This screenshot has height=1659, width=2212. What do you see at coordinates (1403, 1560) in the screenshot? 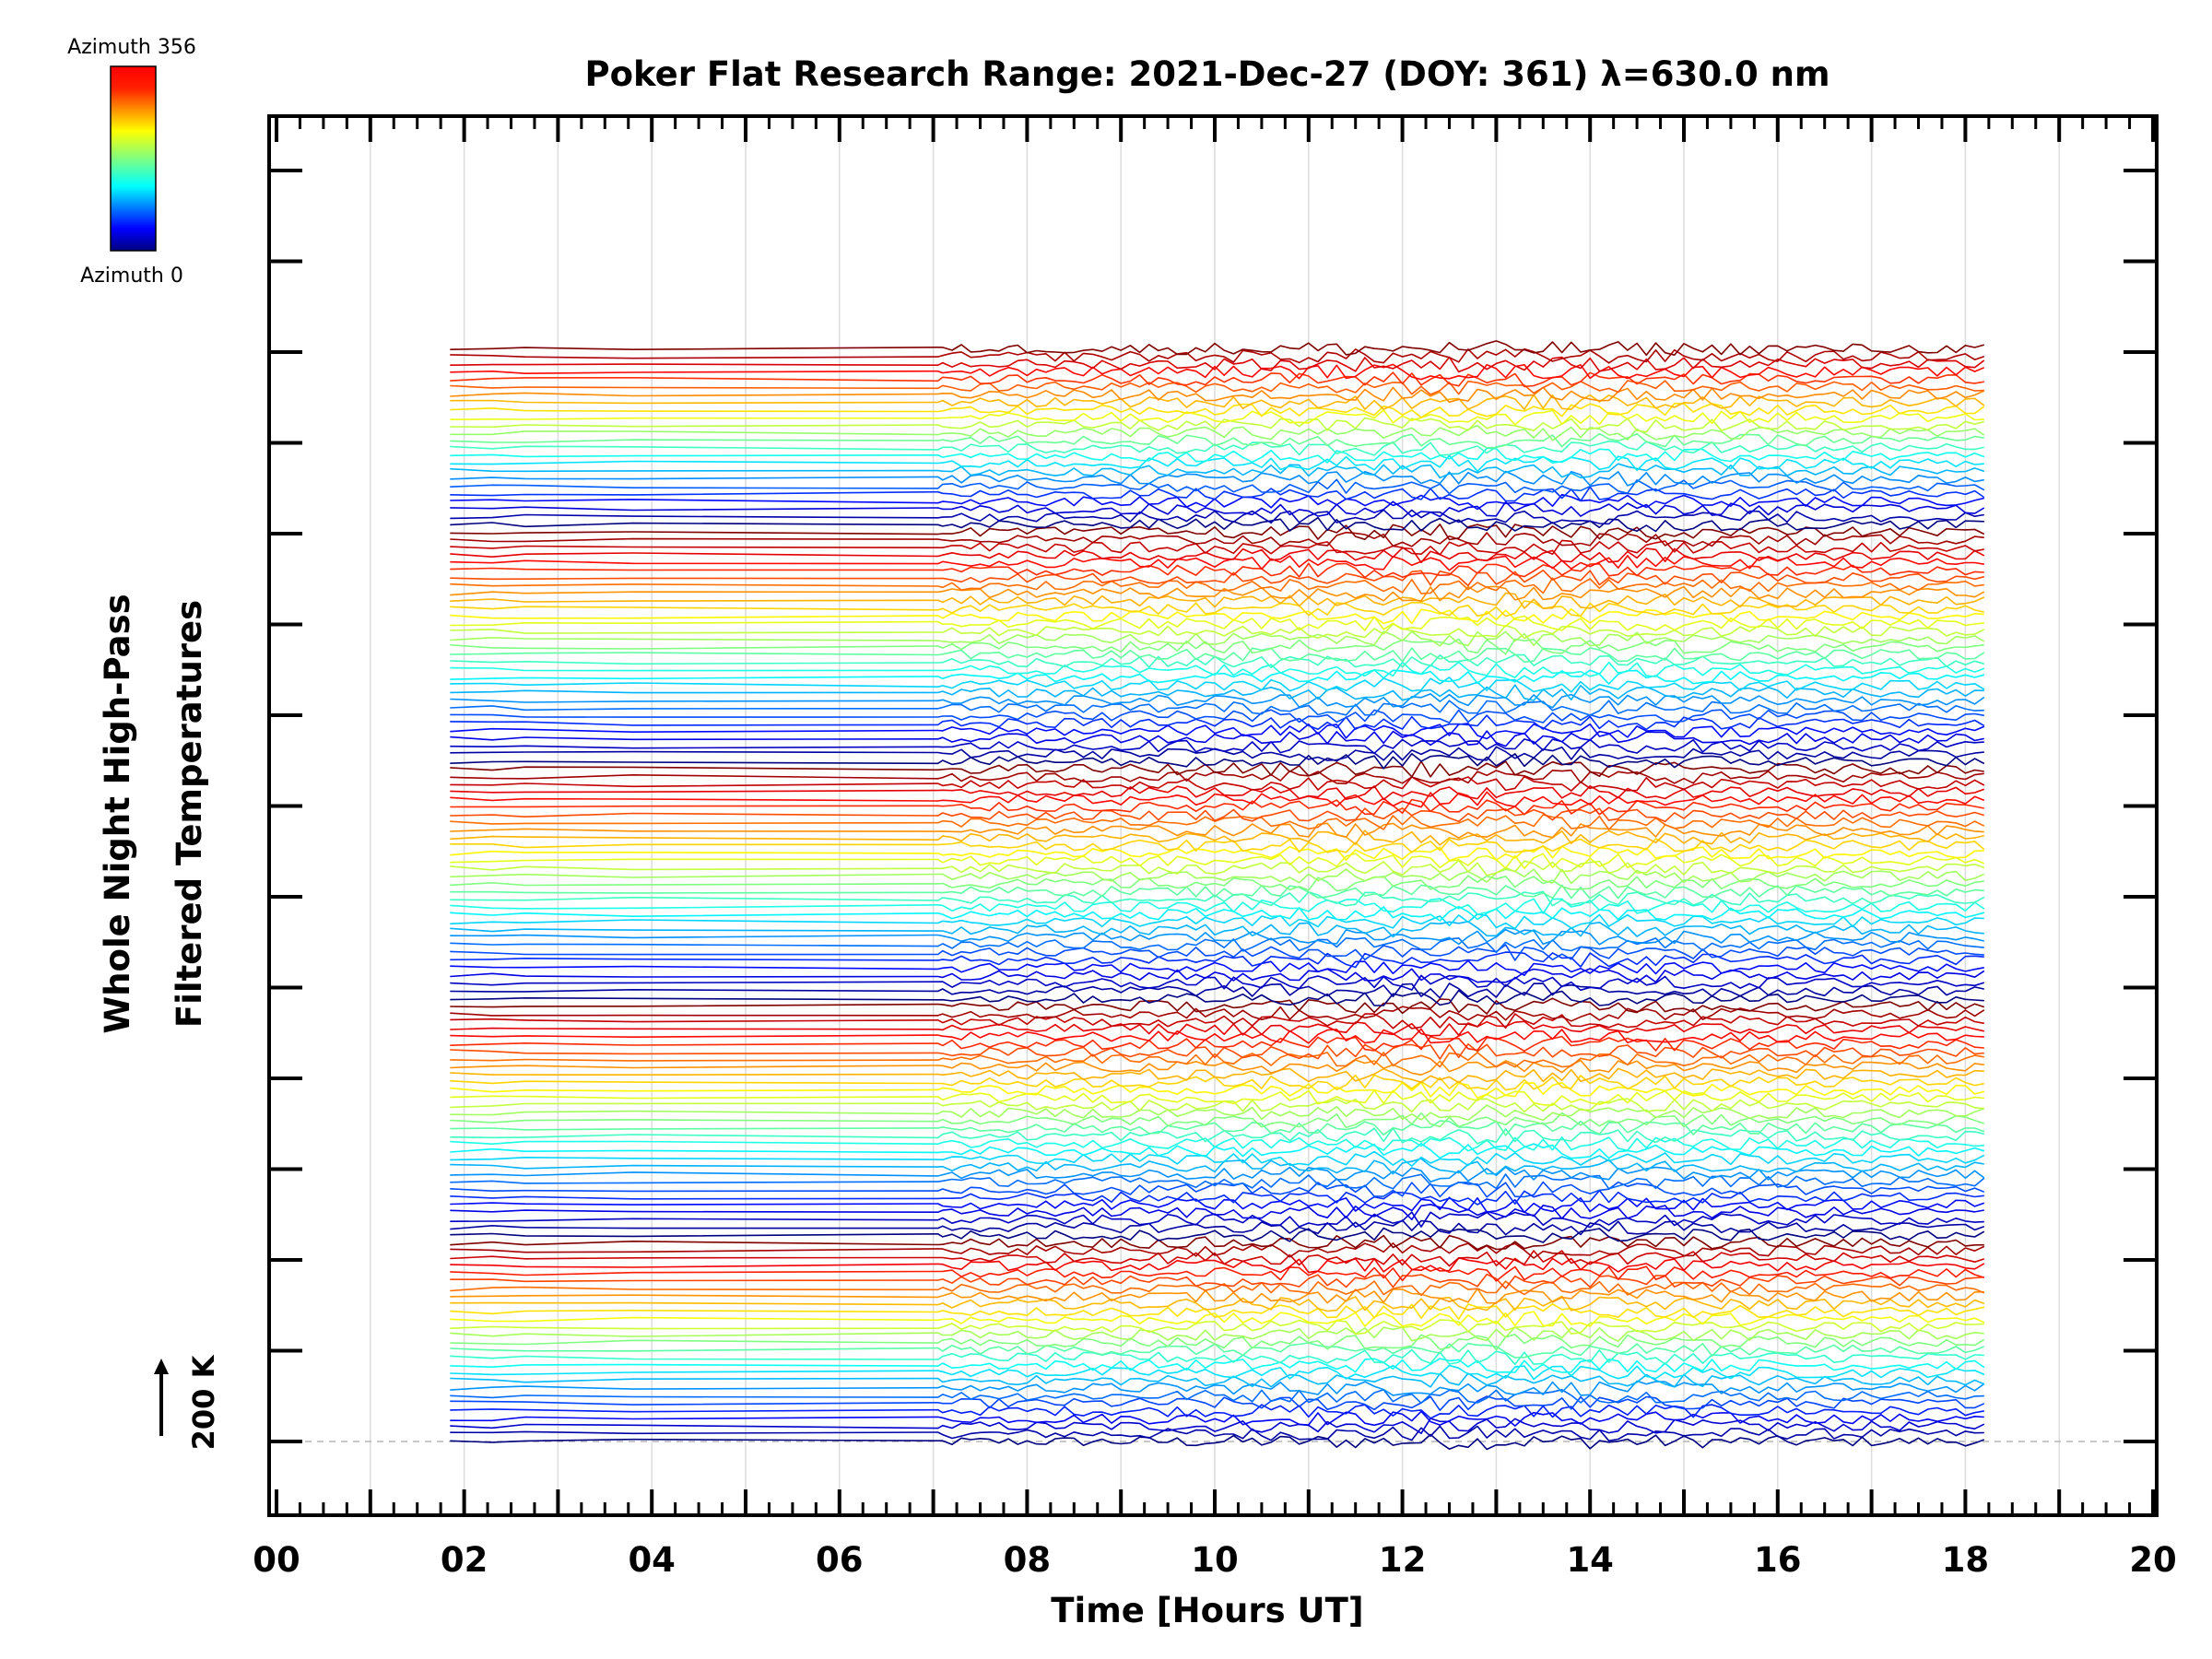
I see `x-tick-label: 12` at bounding box center [1403, 1560].